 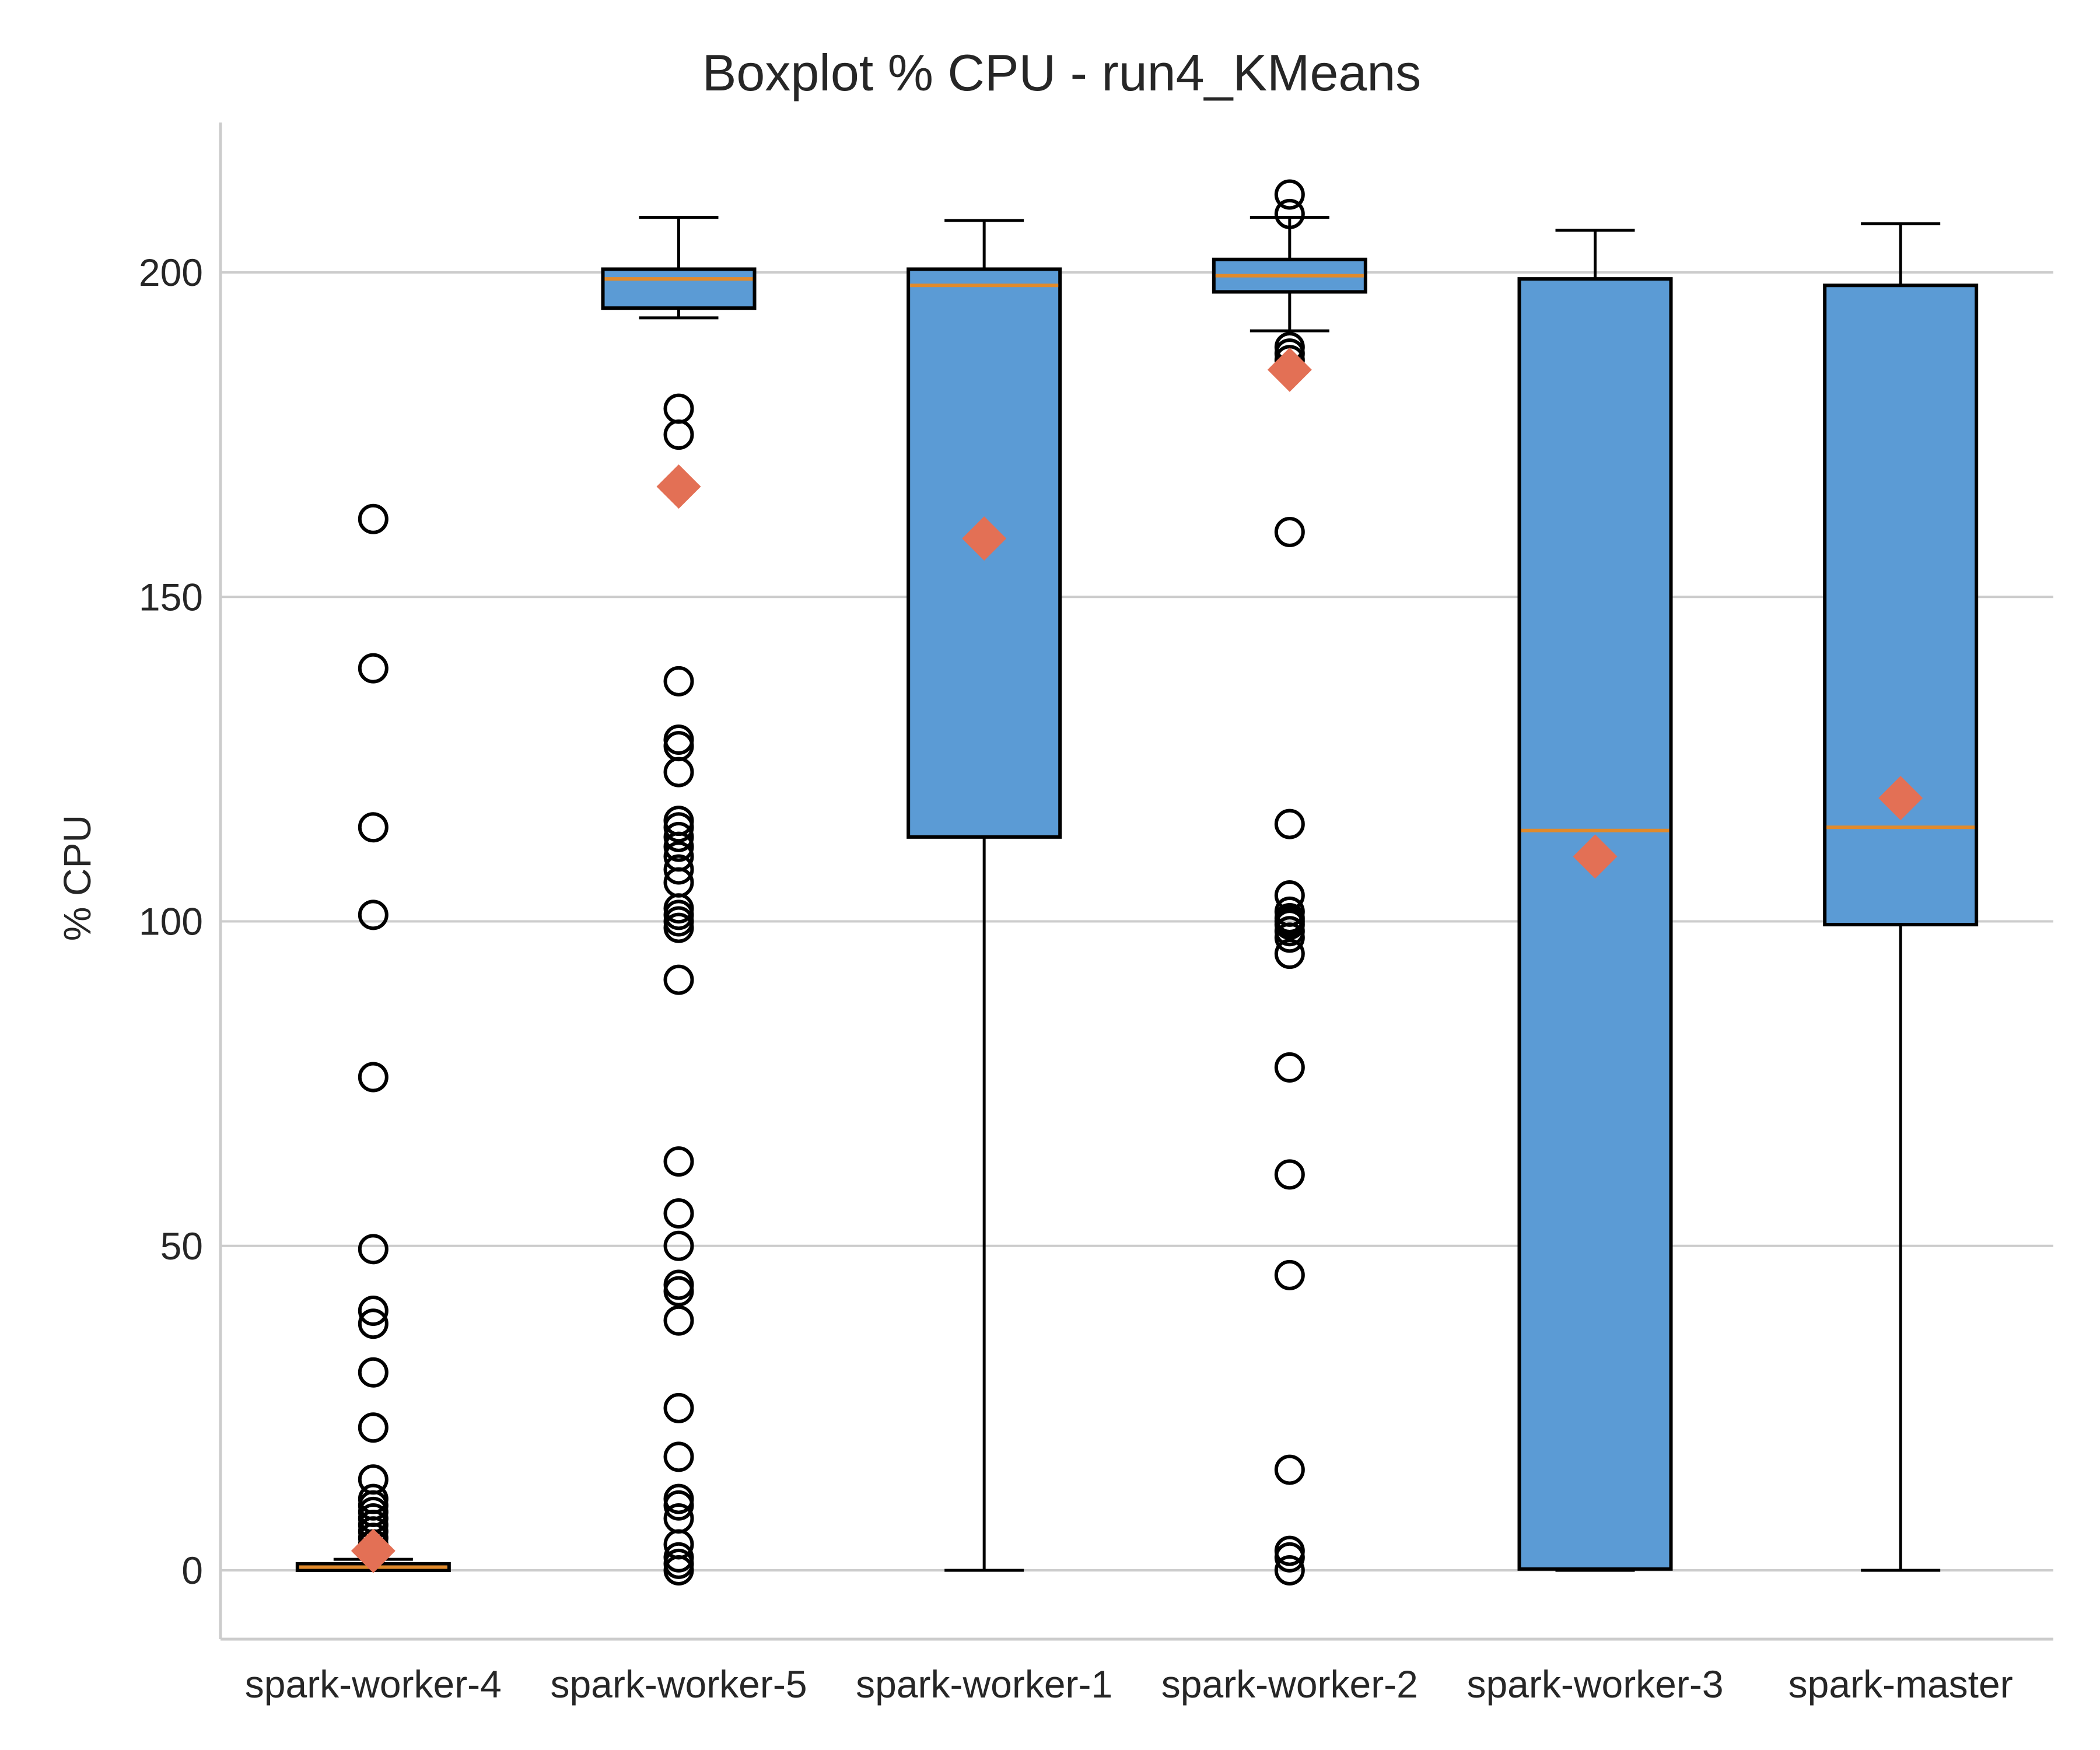 I want to click on x-tick-label: spark-worker-3, so click(x=1594, y=1684).